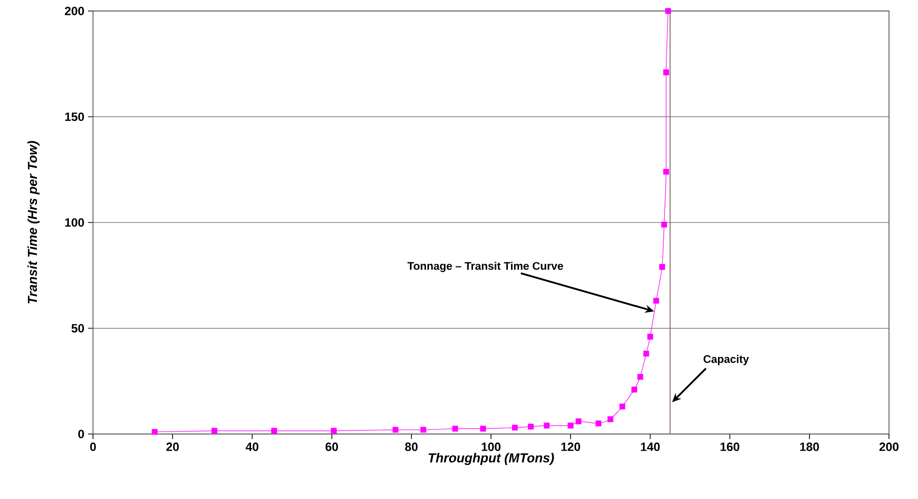 The height and width of the screenshot is (499, 918). What do you see at coordinates (74, 11) in the screenshot?
I see `y-tick-label: 200` at bounding box center [74, 11].